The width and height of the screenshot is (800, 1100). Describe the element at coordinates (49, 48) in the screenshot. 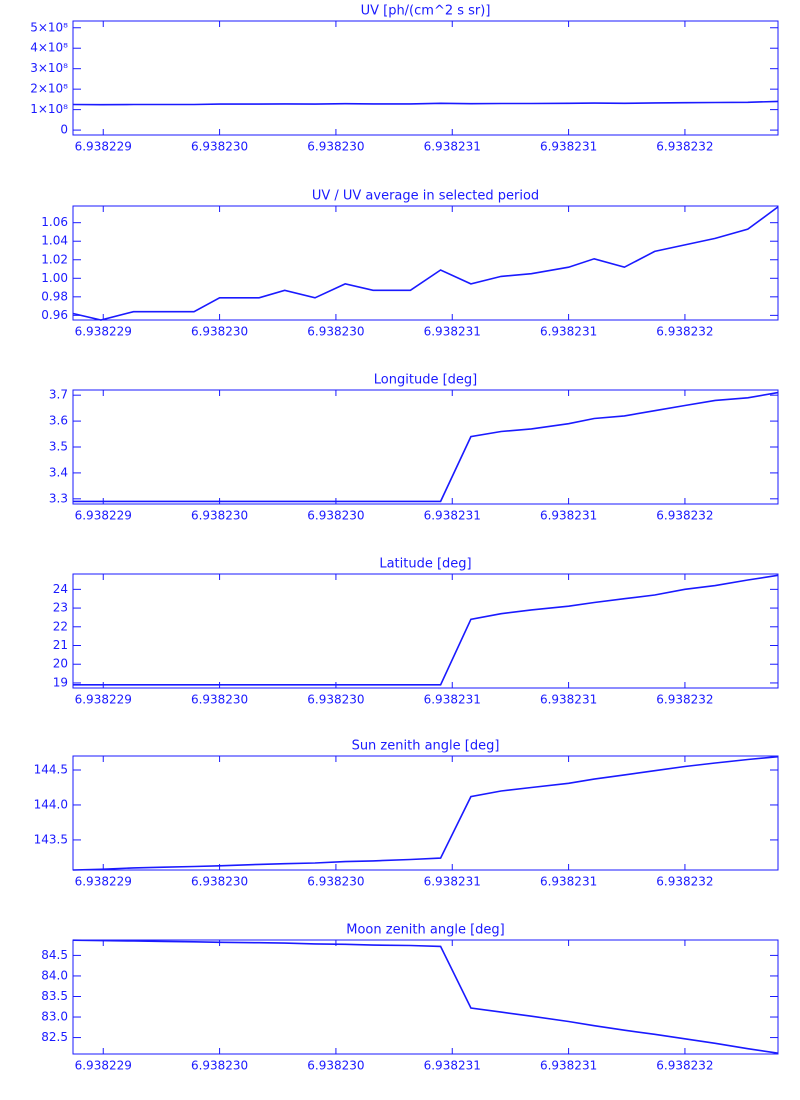

I see `y-tick-label: 4×10⁸` at that location.